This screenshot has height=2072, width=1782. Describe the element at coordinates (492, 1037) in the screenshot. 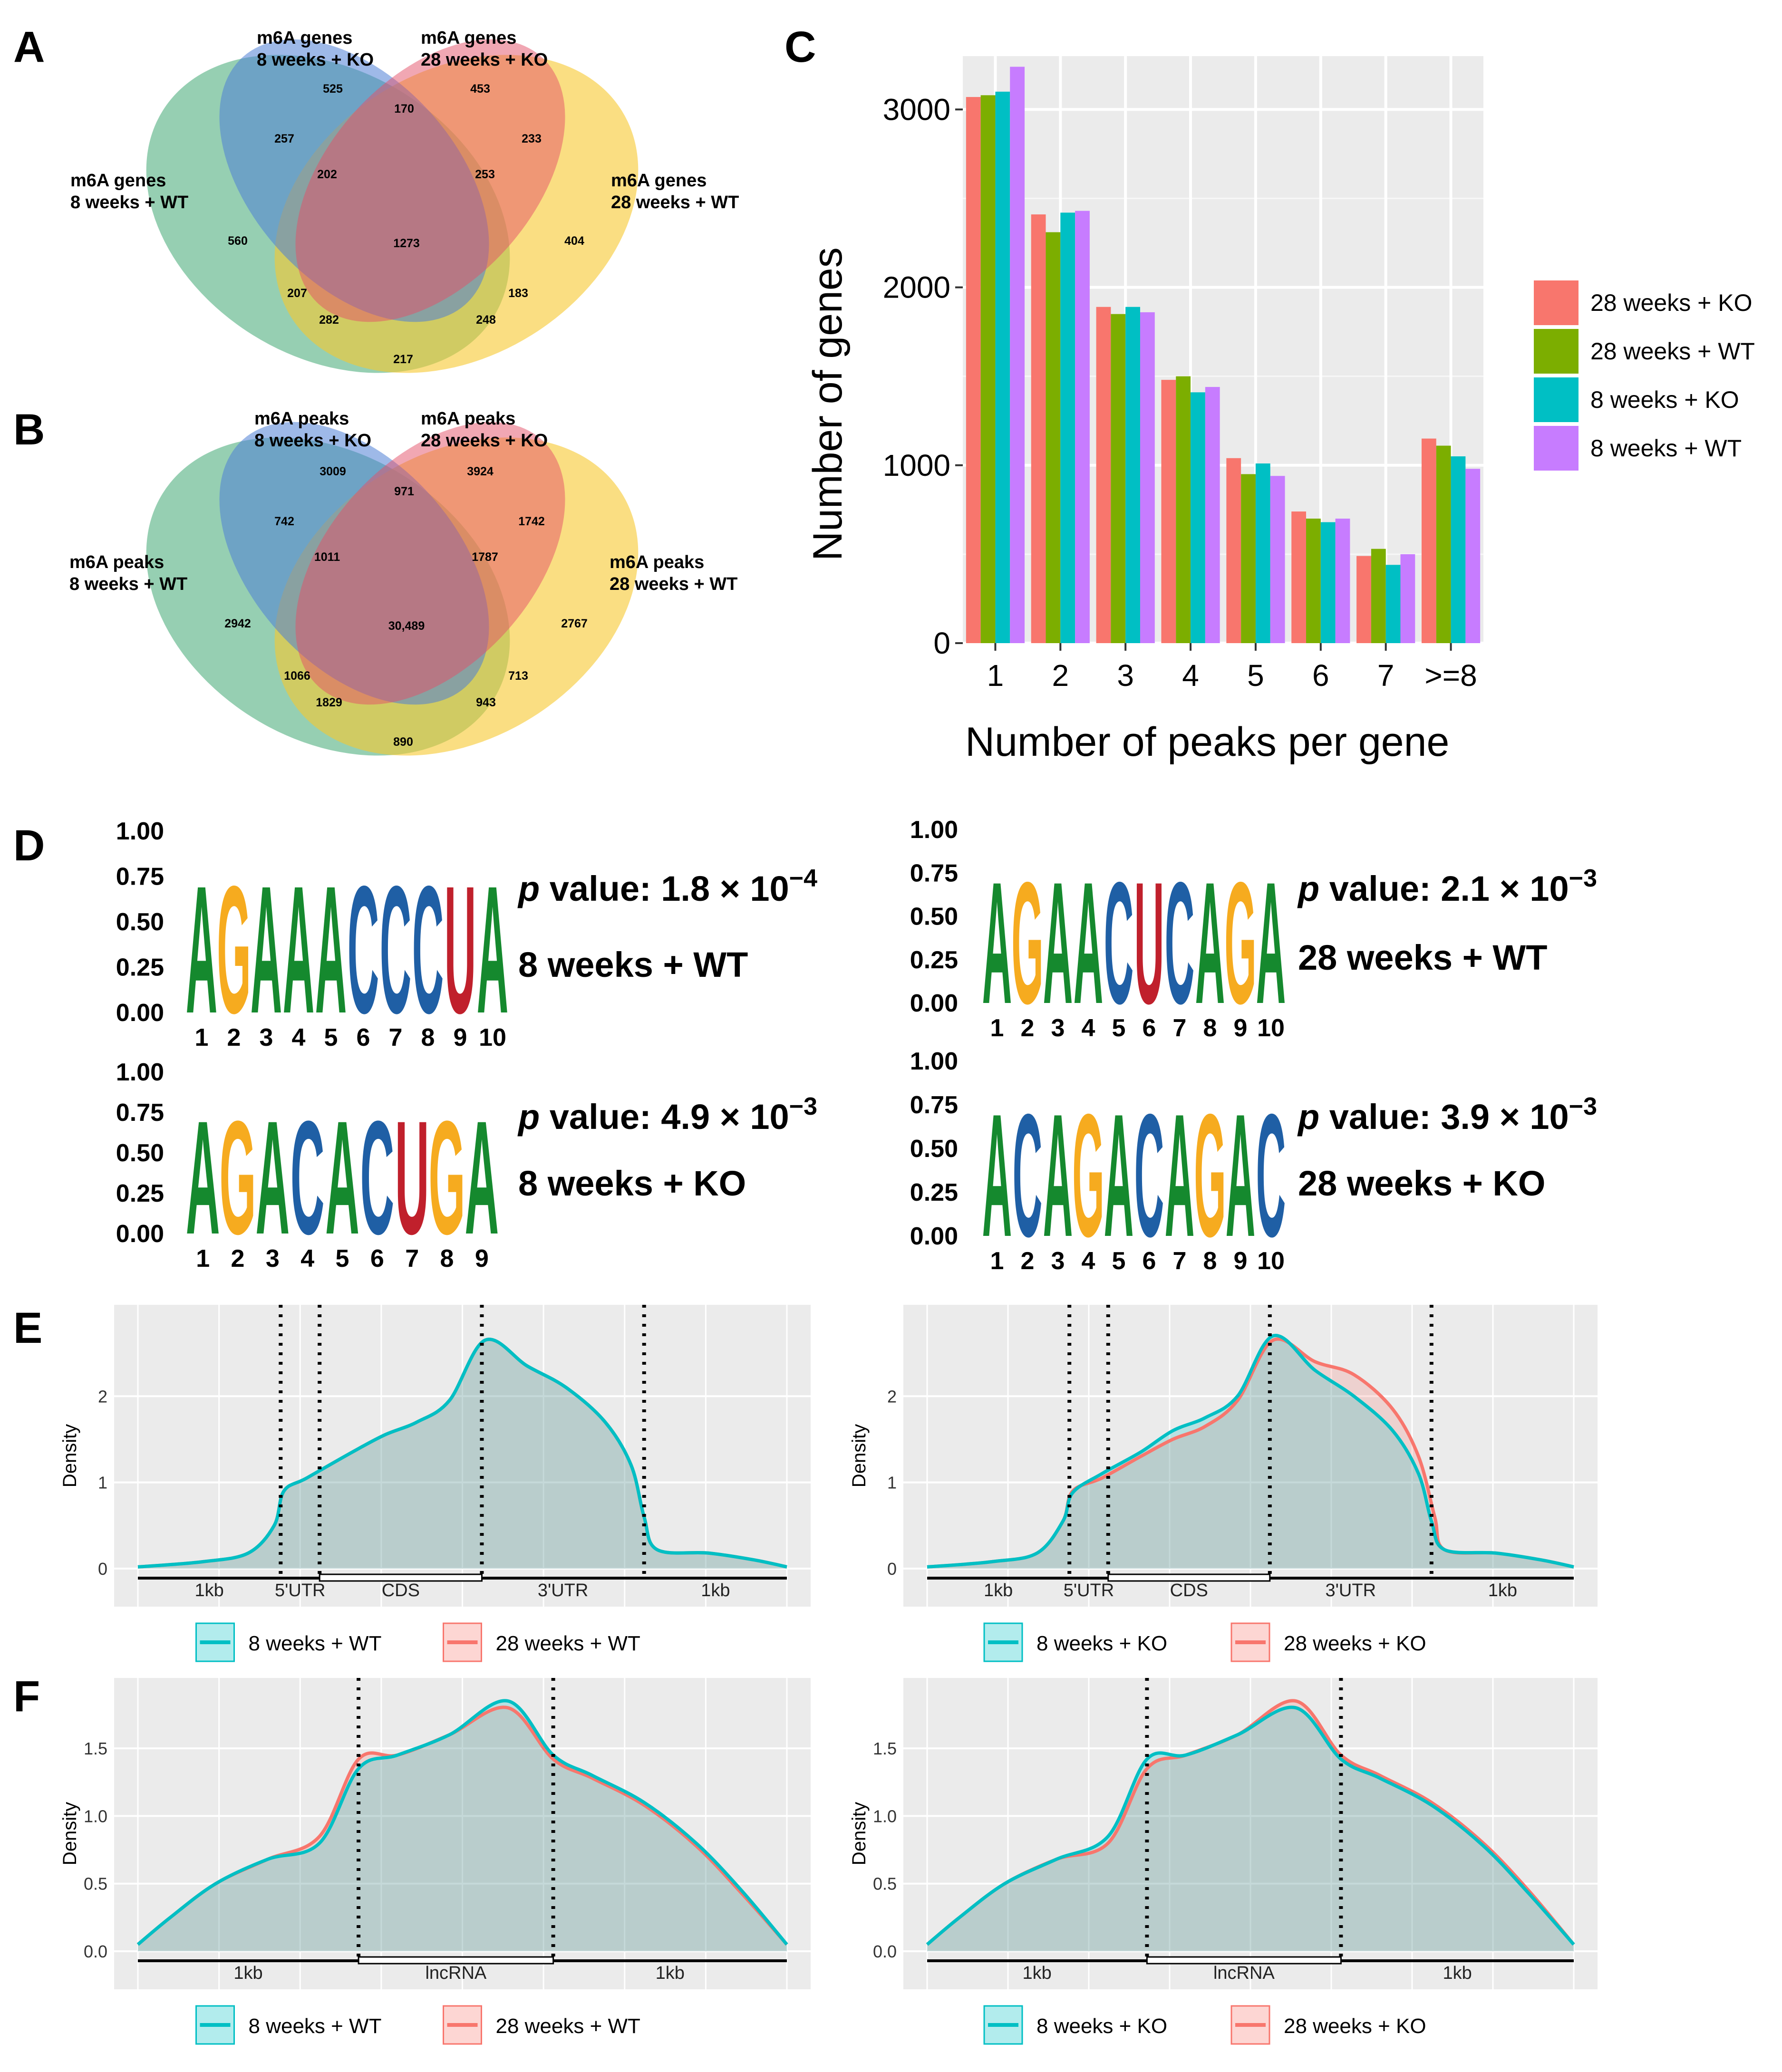

I see `logo-position-label: 10` at that location.